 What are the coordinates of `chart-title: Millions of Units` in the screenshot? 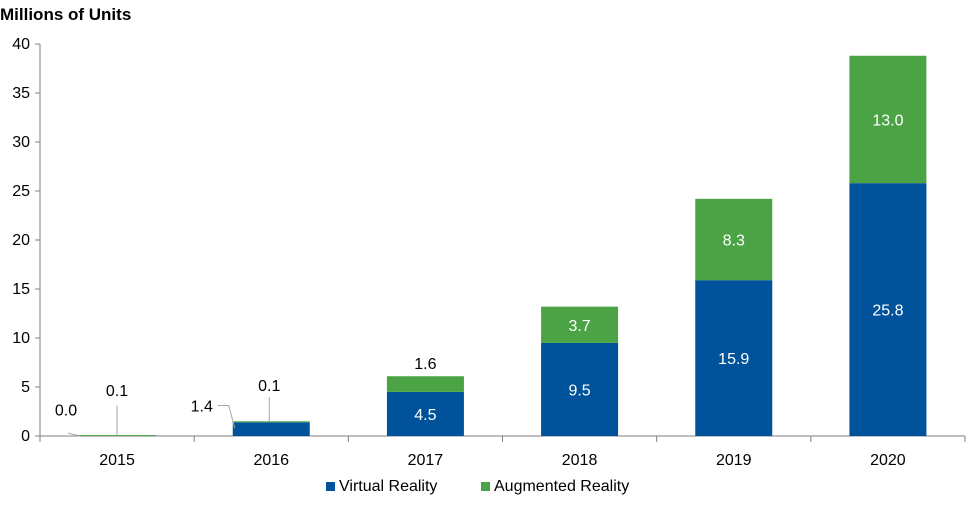 It's located at (65, 14).